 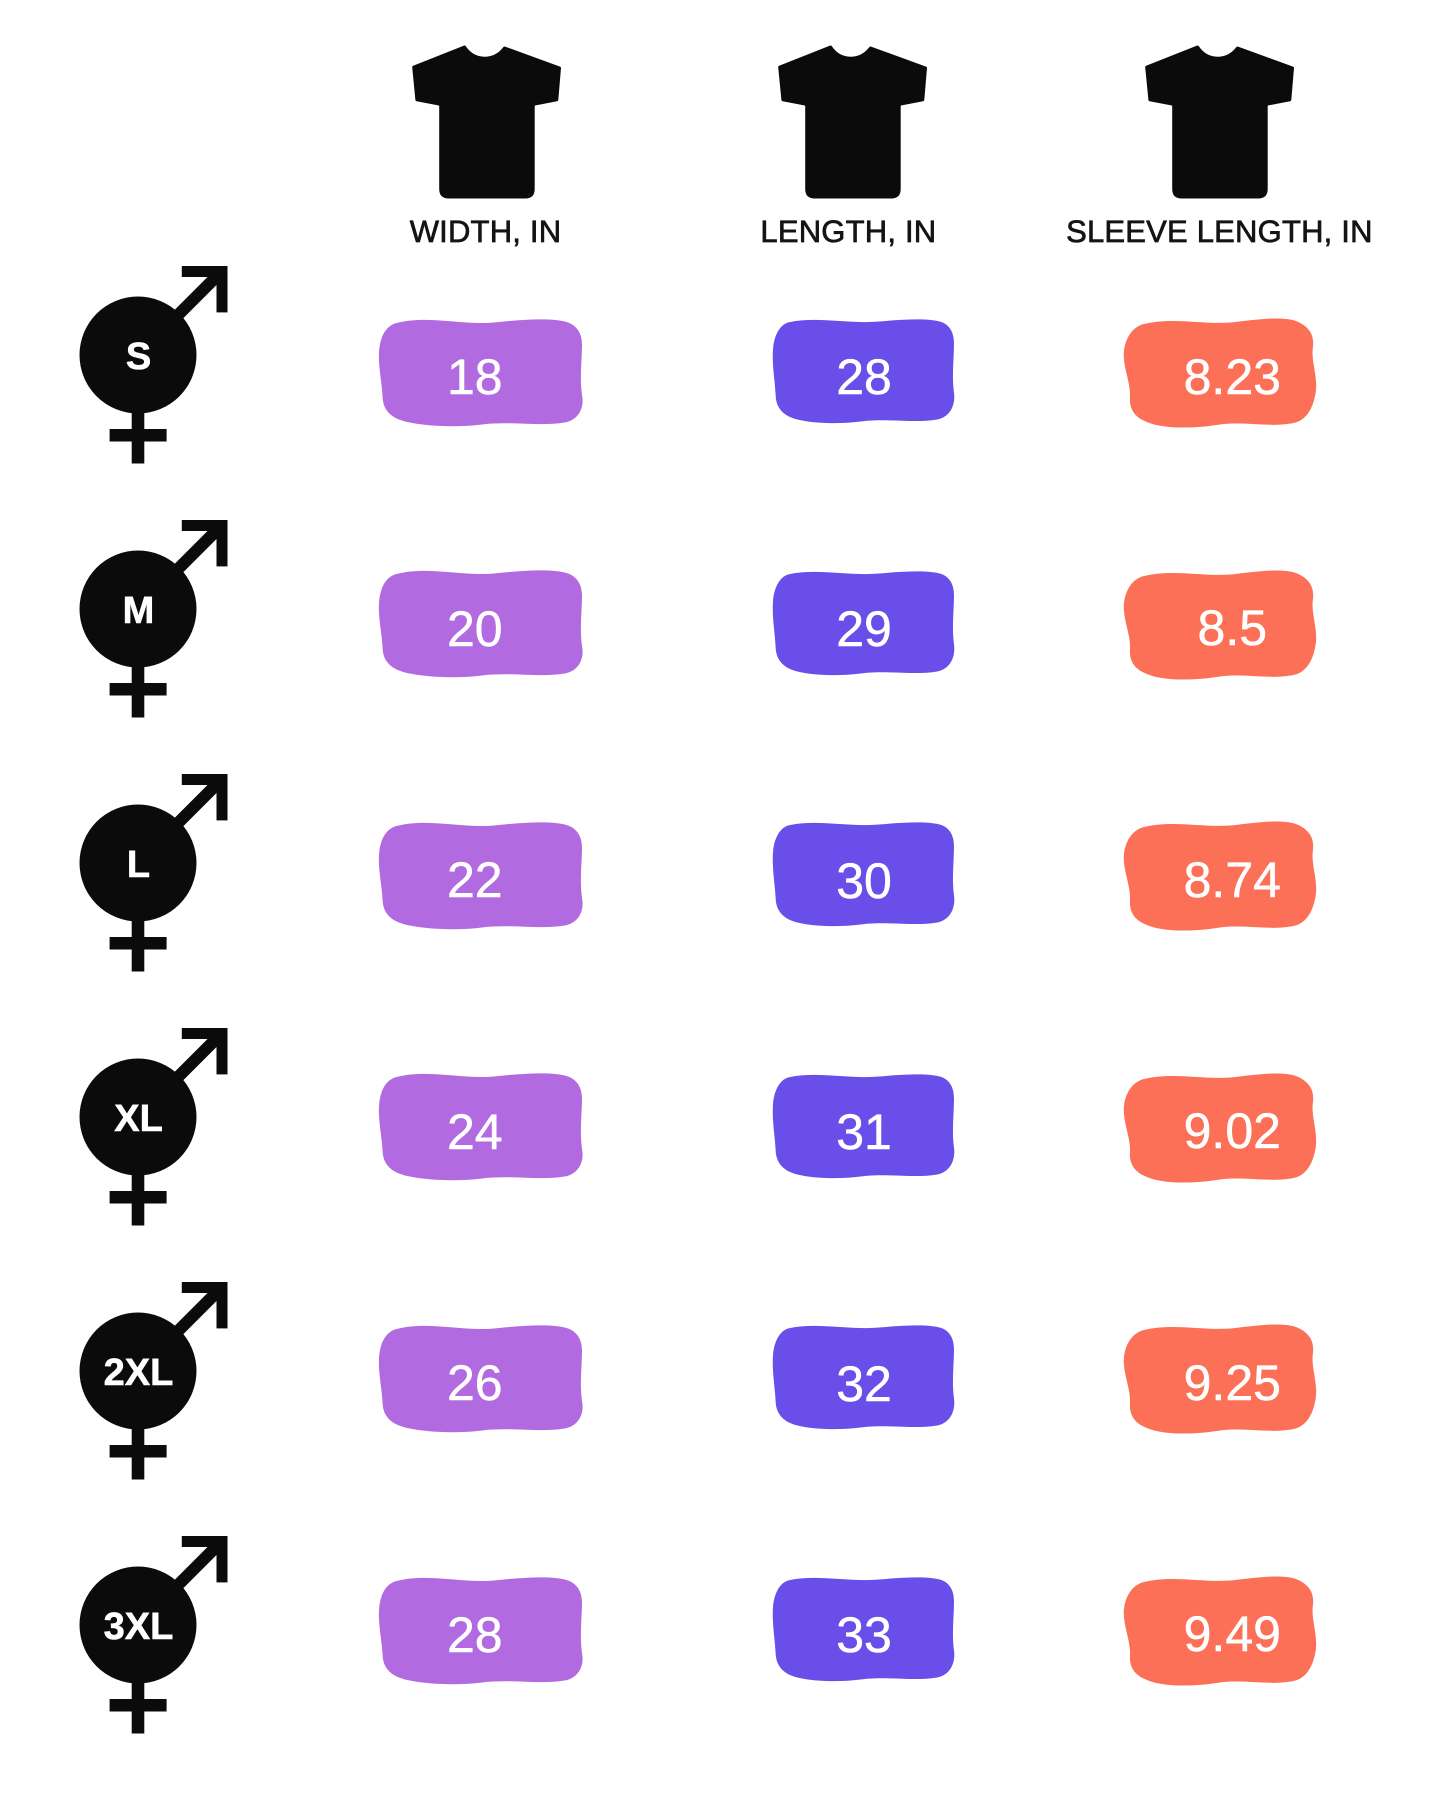 What do you see at coordinates (137, 357) in the screenshot?
I see `svg-text: S` at bounding box center [137, 357].